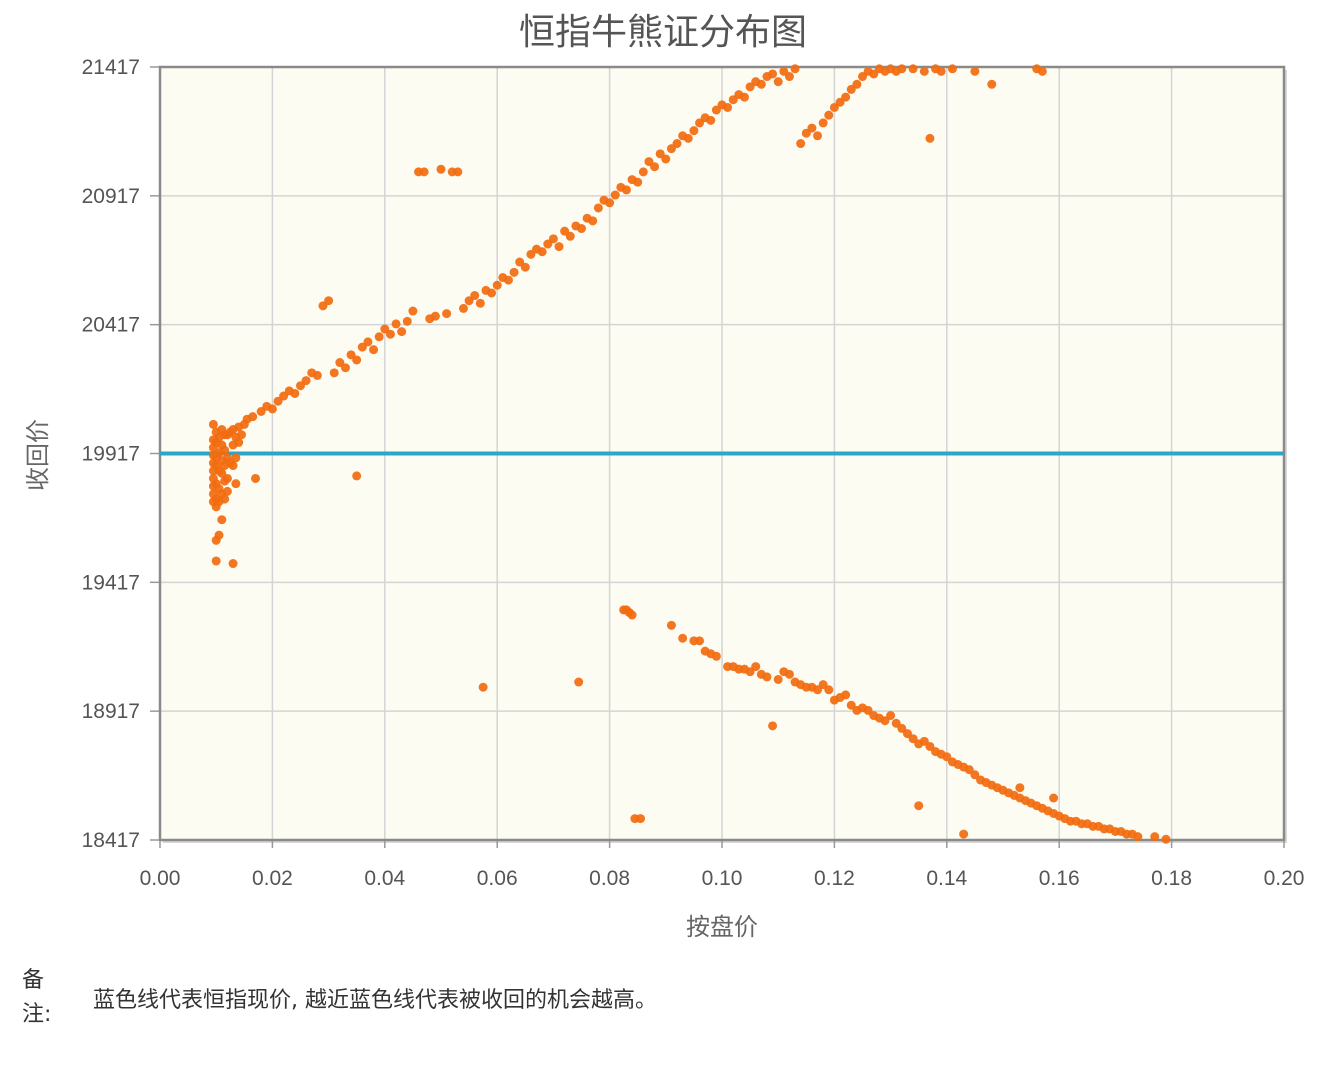 The width and height of the screenshot is (1342, 1092). I want to click on x-tick-label: 0.06, so click(497, 878).